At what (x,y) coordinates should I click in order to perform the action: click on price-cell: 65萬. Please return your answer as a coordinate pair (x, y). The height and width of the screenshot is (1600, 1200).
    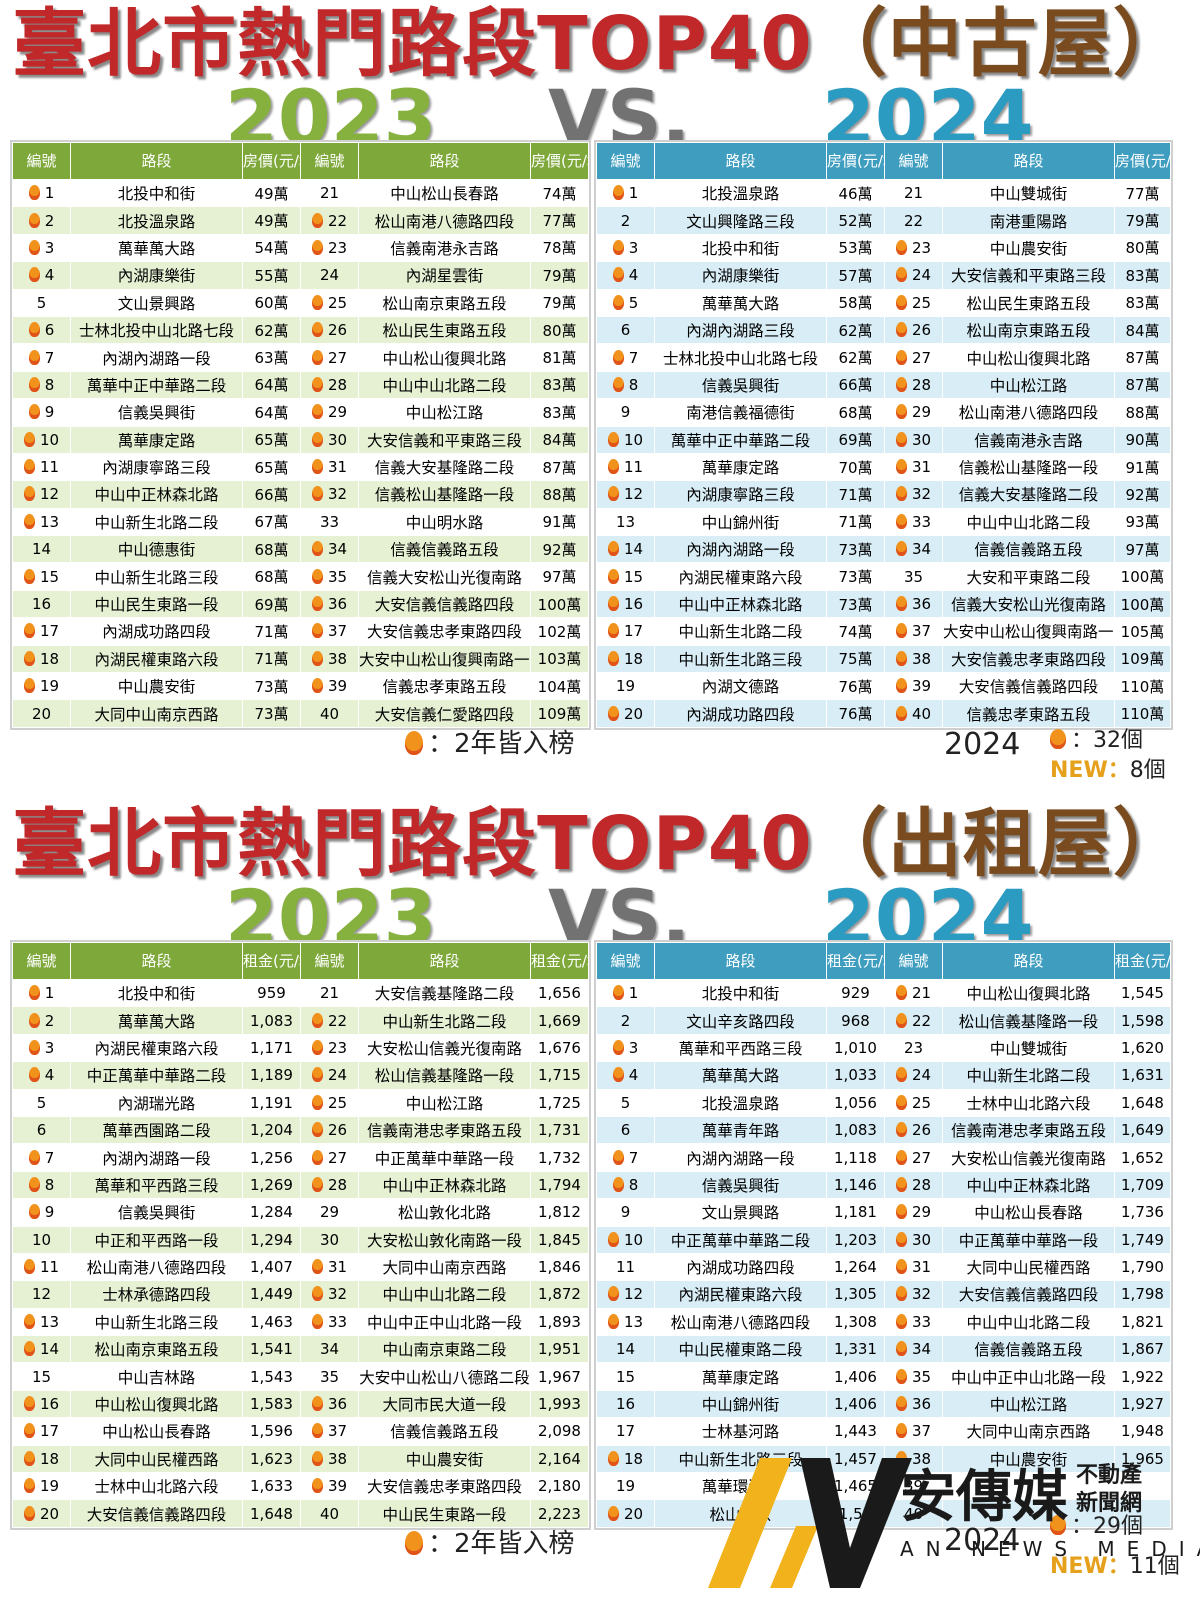
    Looking at the image, I should click on (271, 467).